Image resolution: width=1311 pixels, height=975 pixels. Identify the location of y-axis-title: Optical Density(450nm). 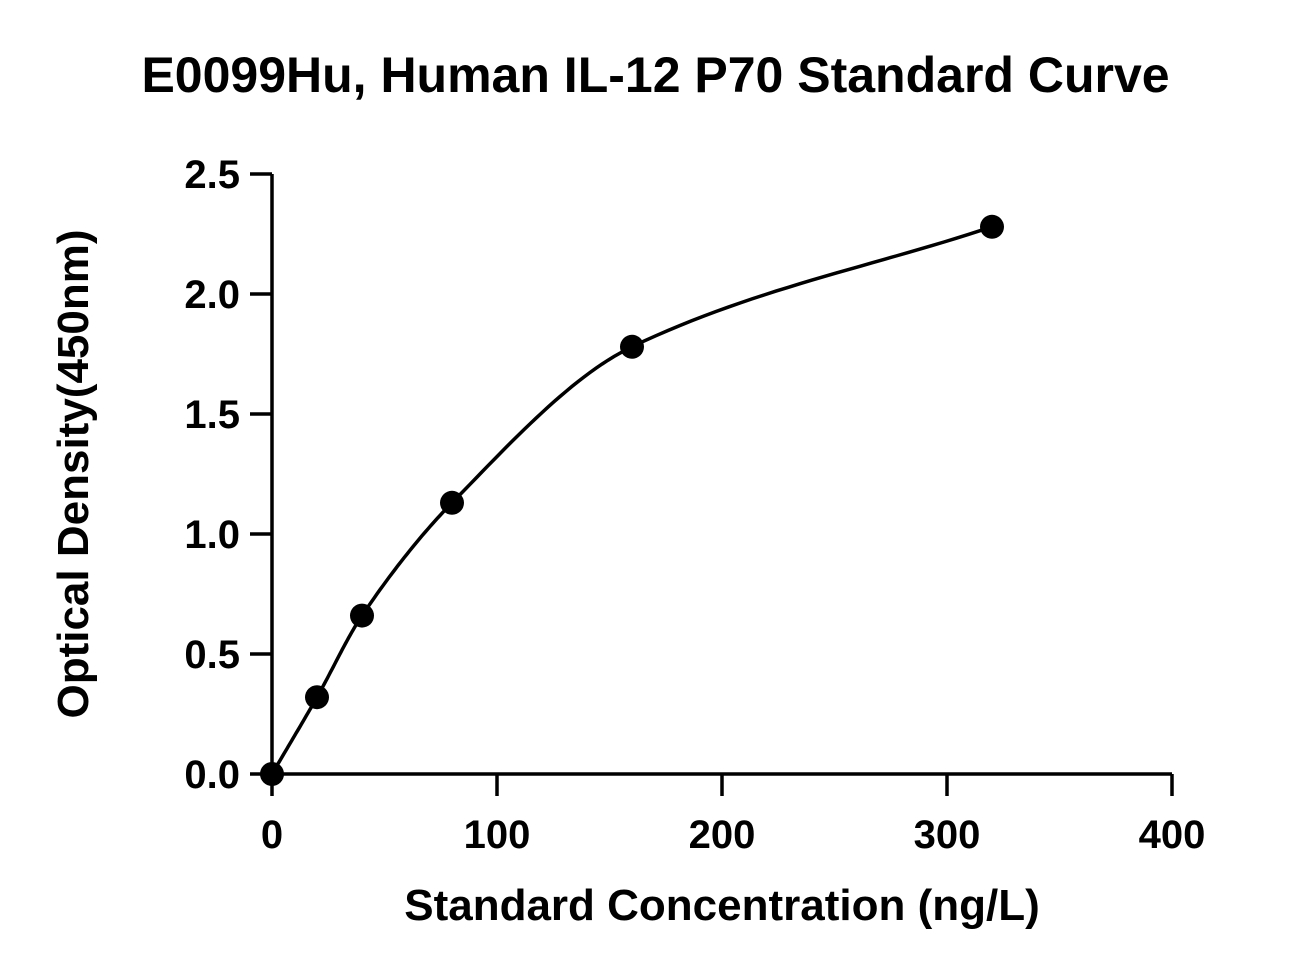
(73, 473).